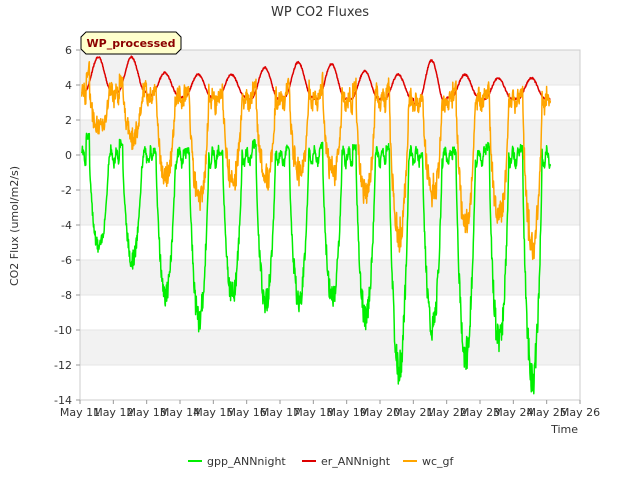 The image size is (640, 480). What do you see at coordinates (580, 412) in the screenshot?
I see `x-tick-label: May 26` at bounding box center [580, 412].